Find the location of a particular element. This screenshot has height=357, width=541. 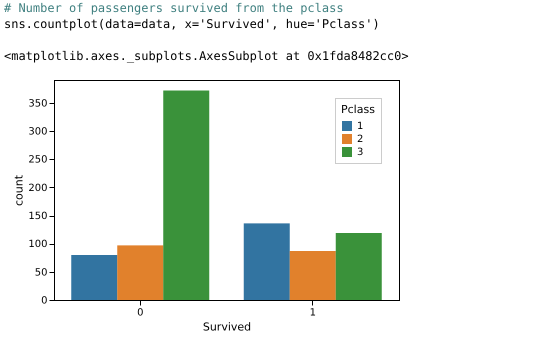

y-tick-label: 200 is located at coordinates (38, 188).